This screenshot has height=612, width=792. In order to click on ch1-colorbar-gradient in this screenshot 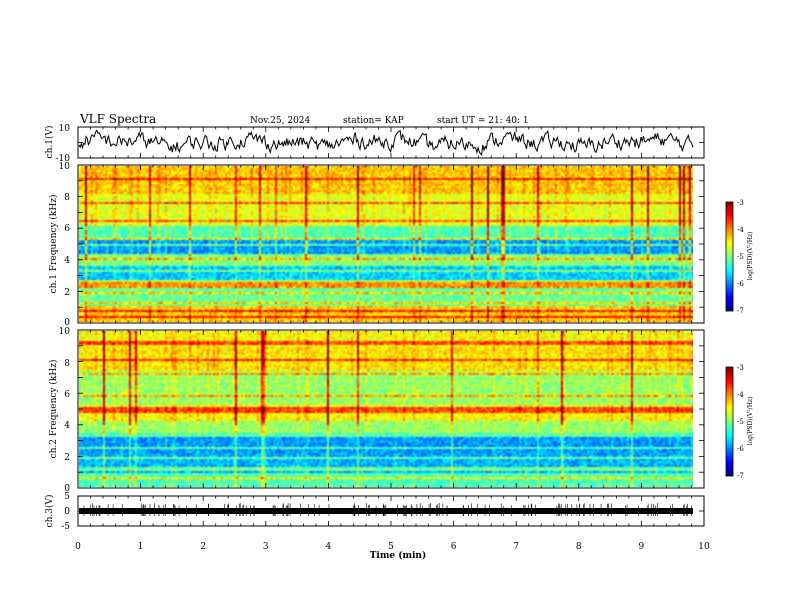, I will do `click(729, 256)`.